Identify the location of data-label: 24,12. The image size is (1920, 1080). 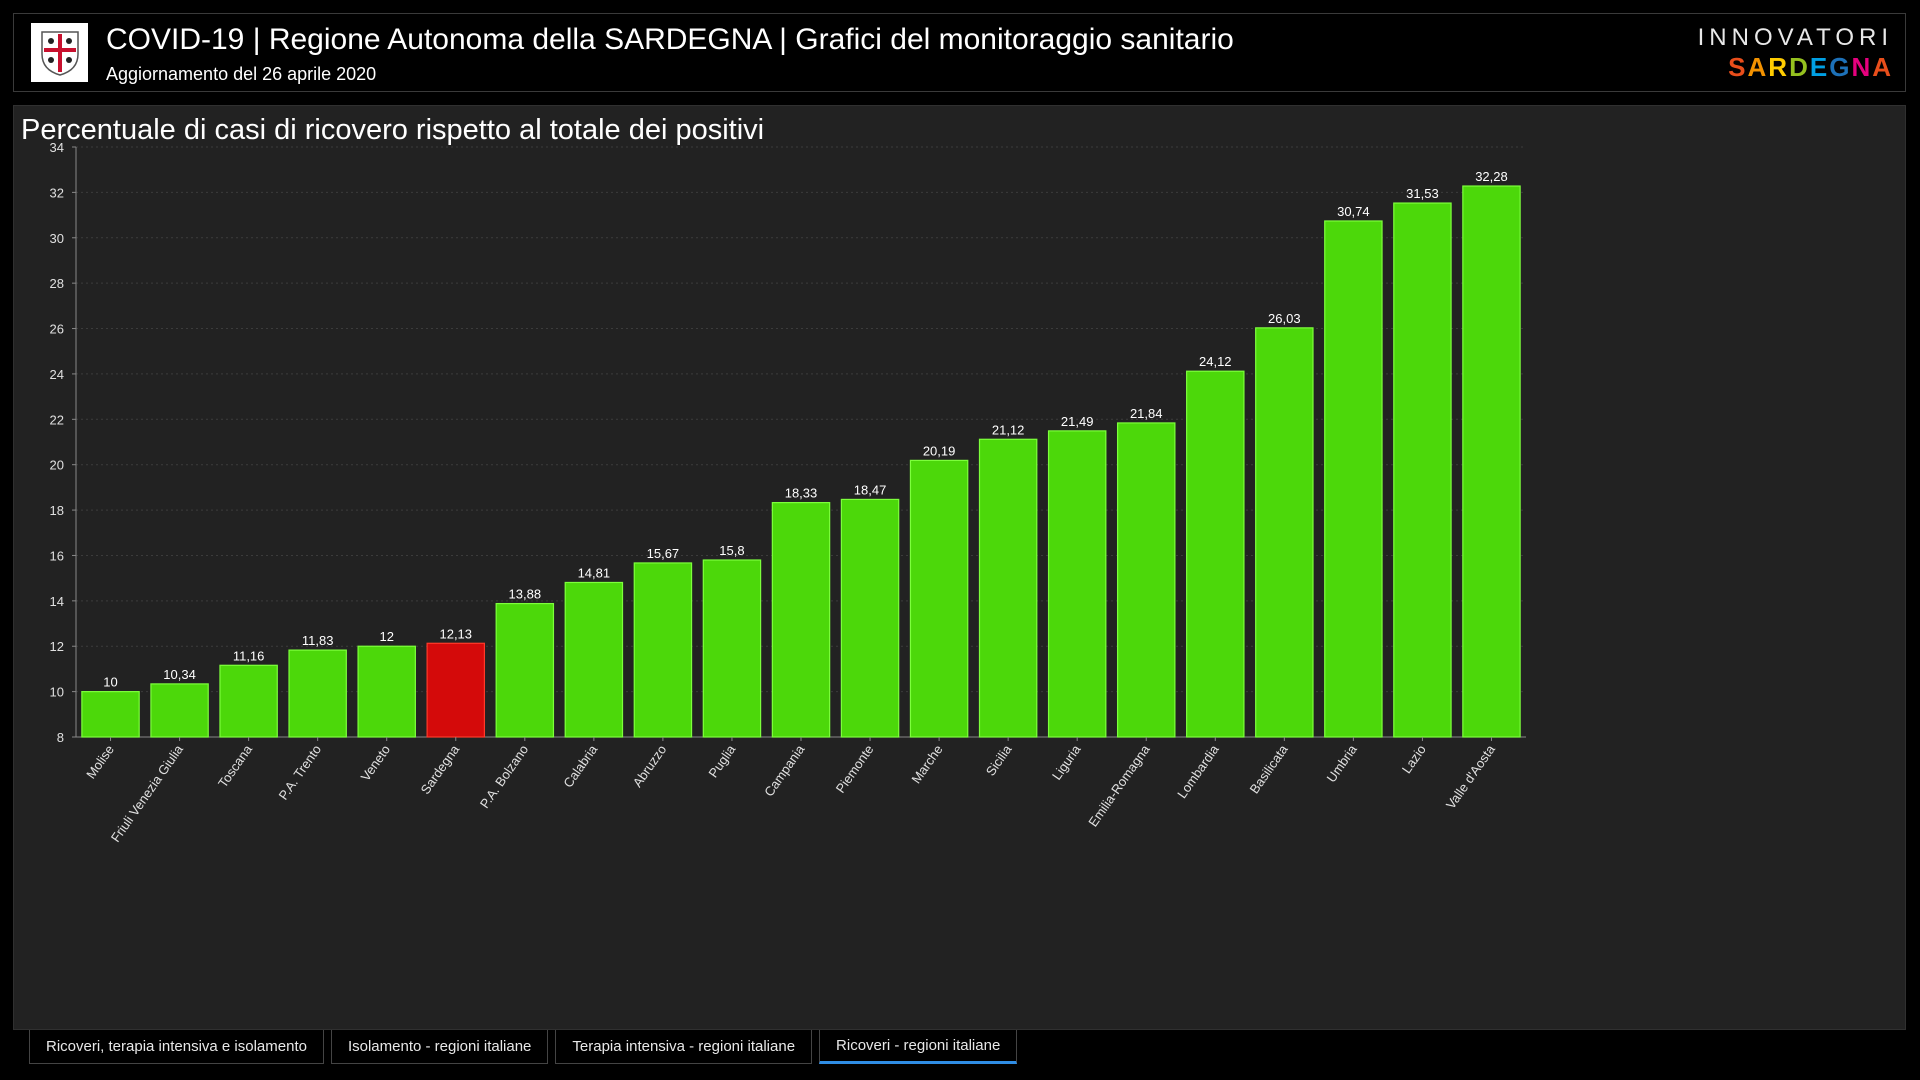
(1215, 361).